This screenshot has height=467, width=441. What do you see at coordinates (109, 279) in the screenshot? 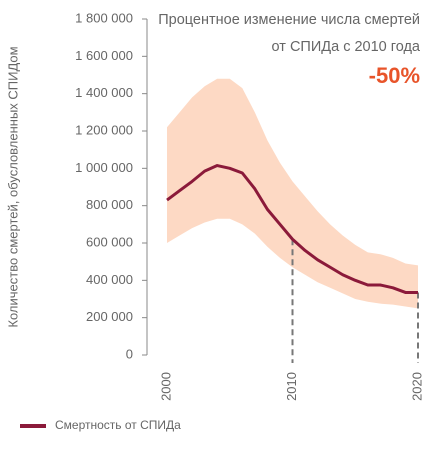
I see `y-tick-label: 400 000` at bounding box center [109, 279].